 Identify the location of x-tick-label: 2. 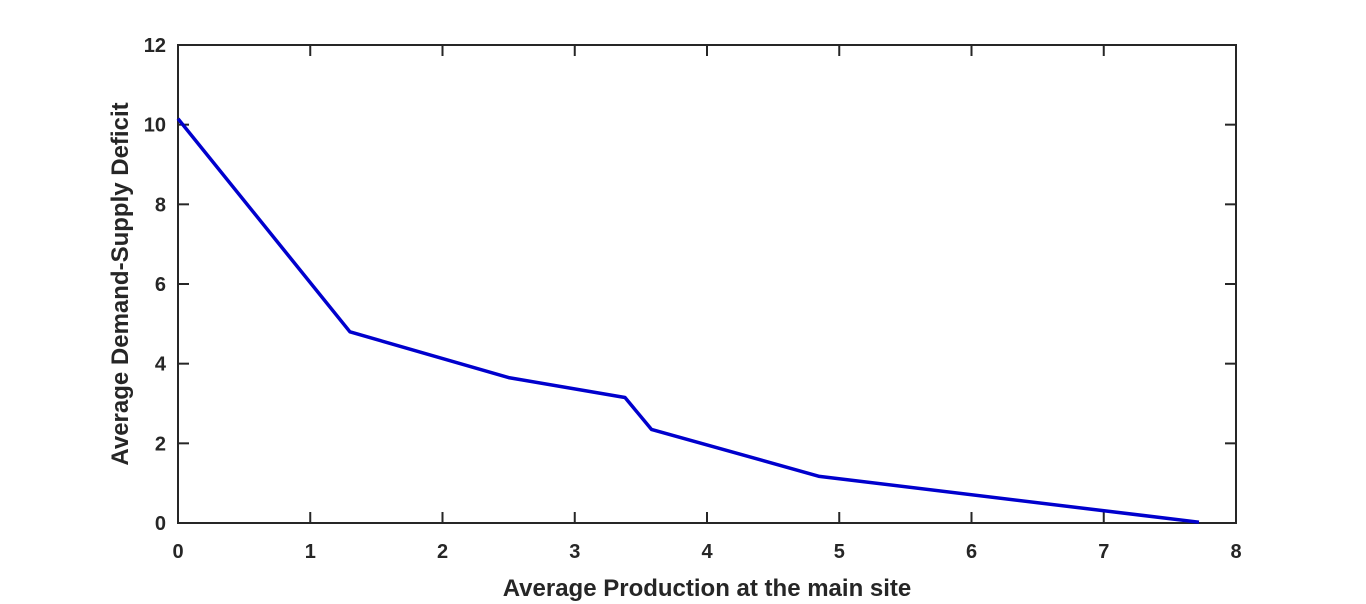
(442, 552).